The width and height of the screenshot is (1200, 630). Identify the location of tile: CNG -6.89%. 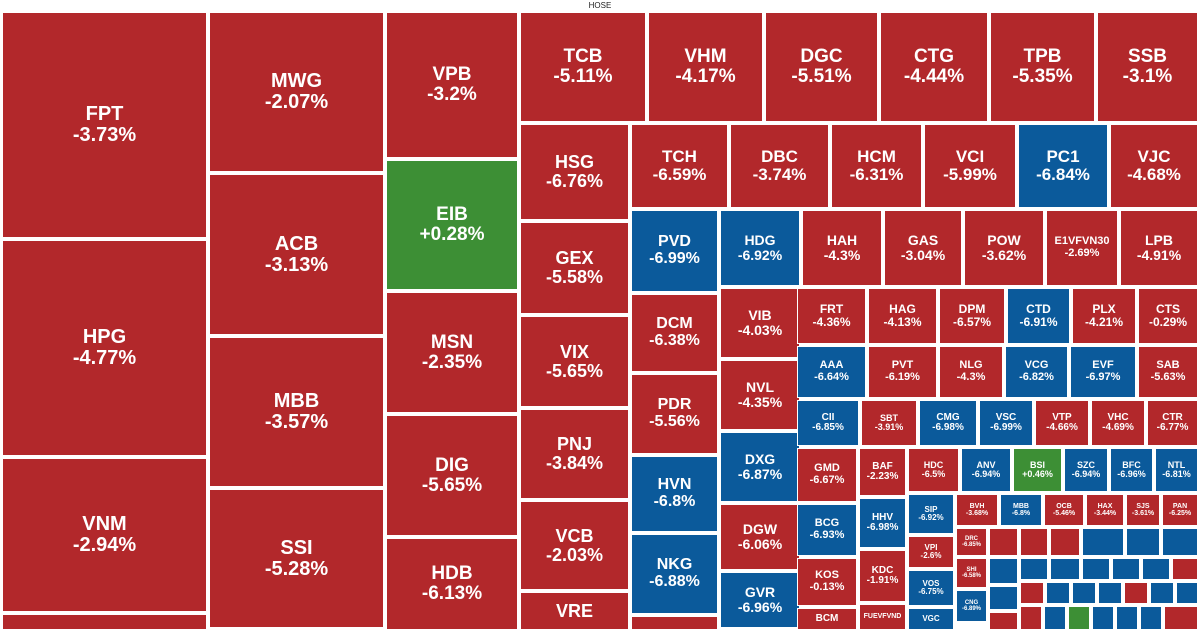
(971, 606).